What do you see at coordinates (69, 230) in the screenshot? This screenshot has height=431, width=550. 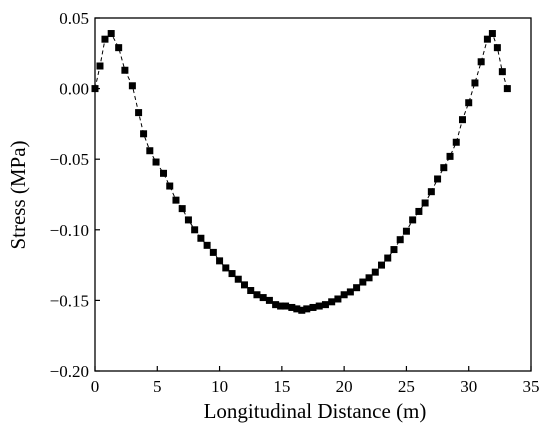 I see `y-tick-label: −0.10` at bounding box center [69, 230].